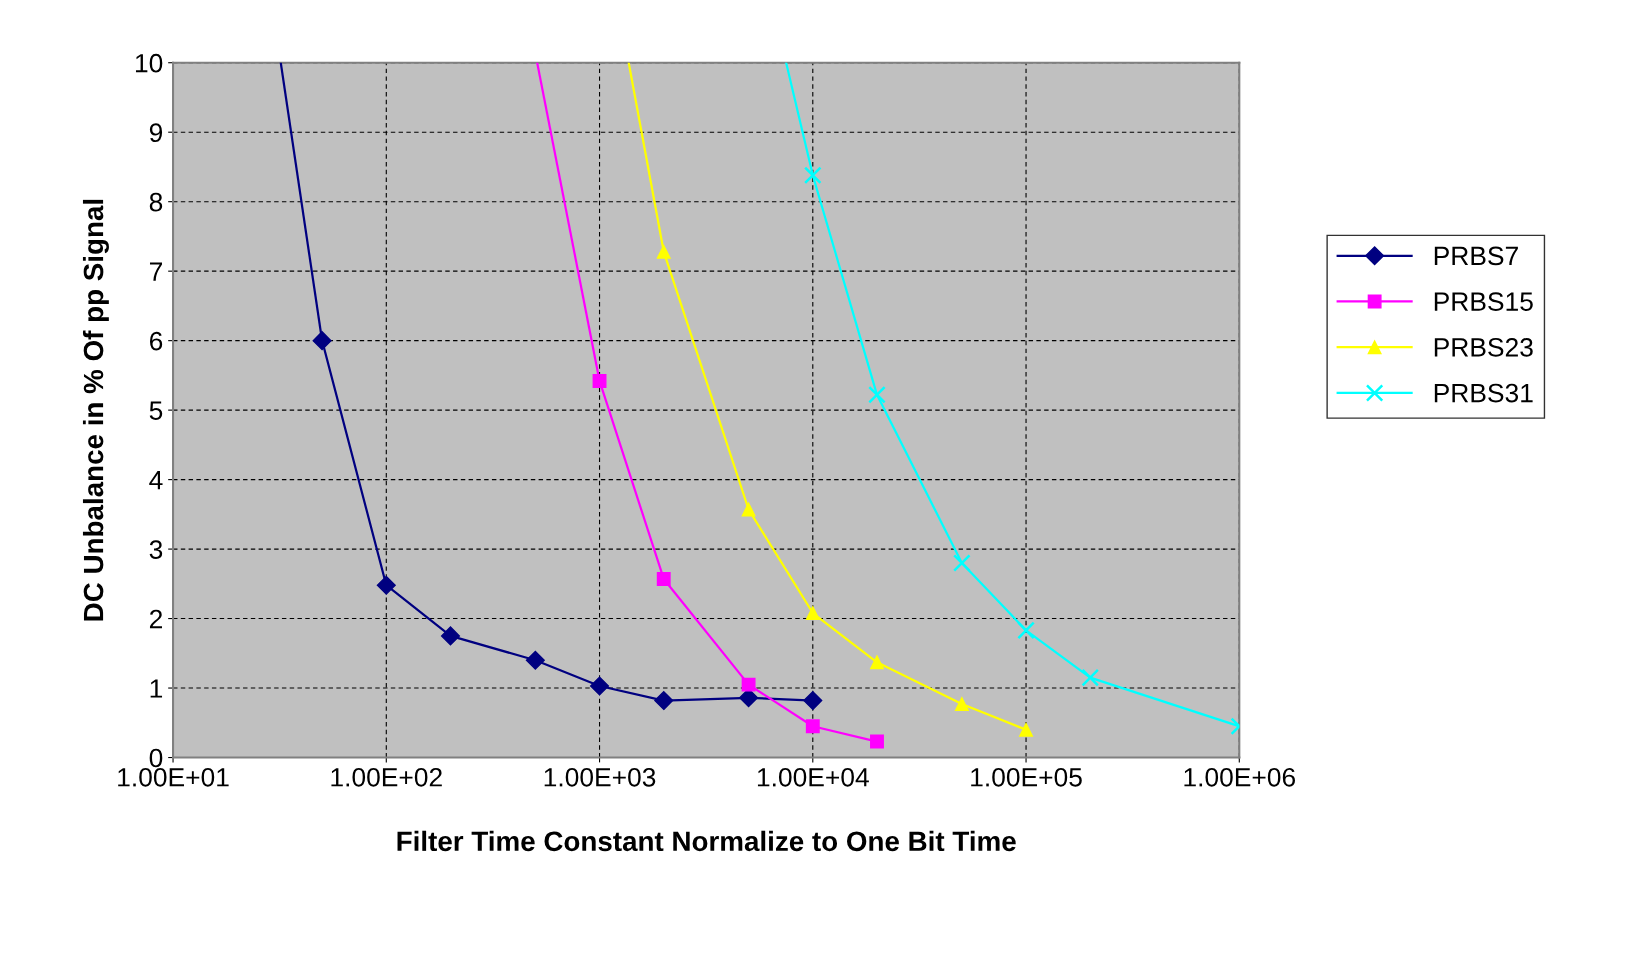 This screenshot has height=965, width=1648. What do you see at coordinates (149, 63) in the screenshot?
I see `y-tick-label: 10` at bounding box center [149, 63].